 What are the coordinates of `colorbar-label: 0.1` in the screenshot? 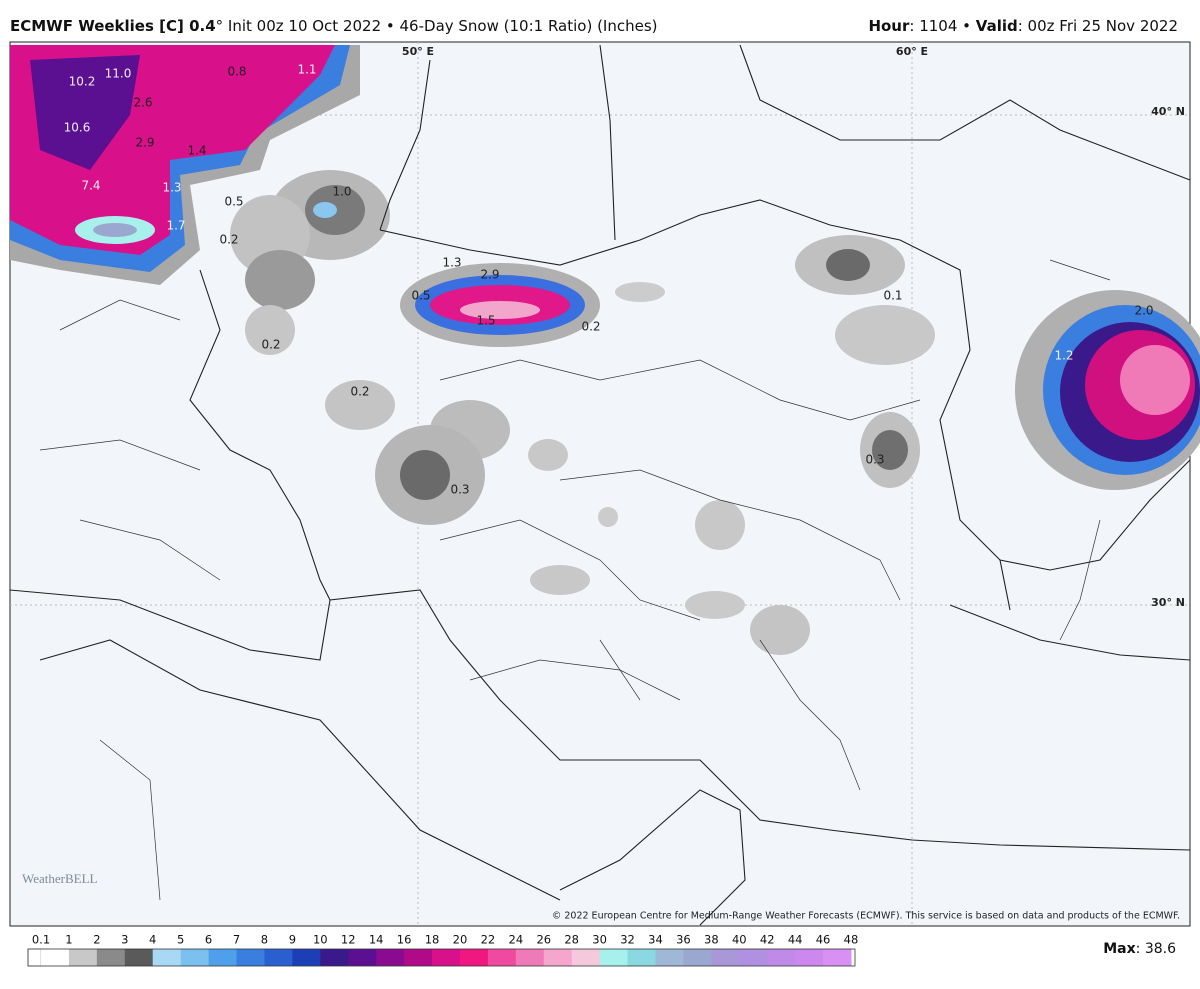 It's located at (41, 940).